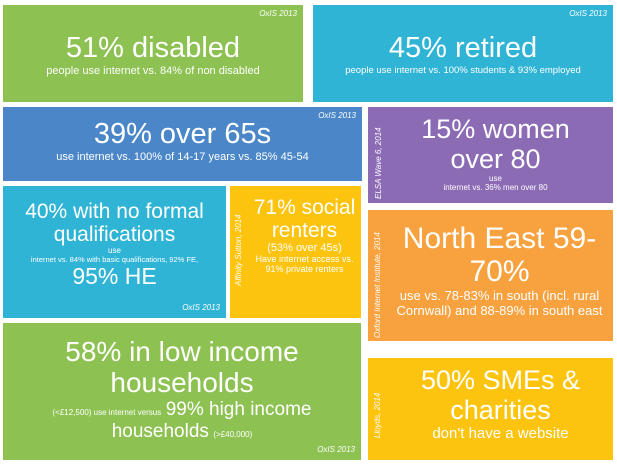 This screenshot has height=464, width=617. What do you see at coordinates (304, 219) in the screenshot?
I see `headline: 71% social renters` at bounding box center [304, 219].